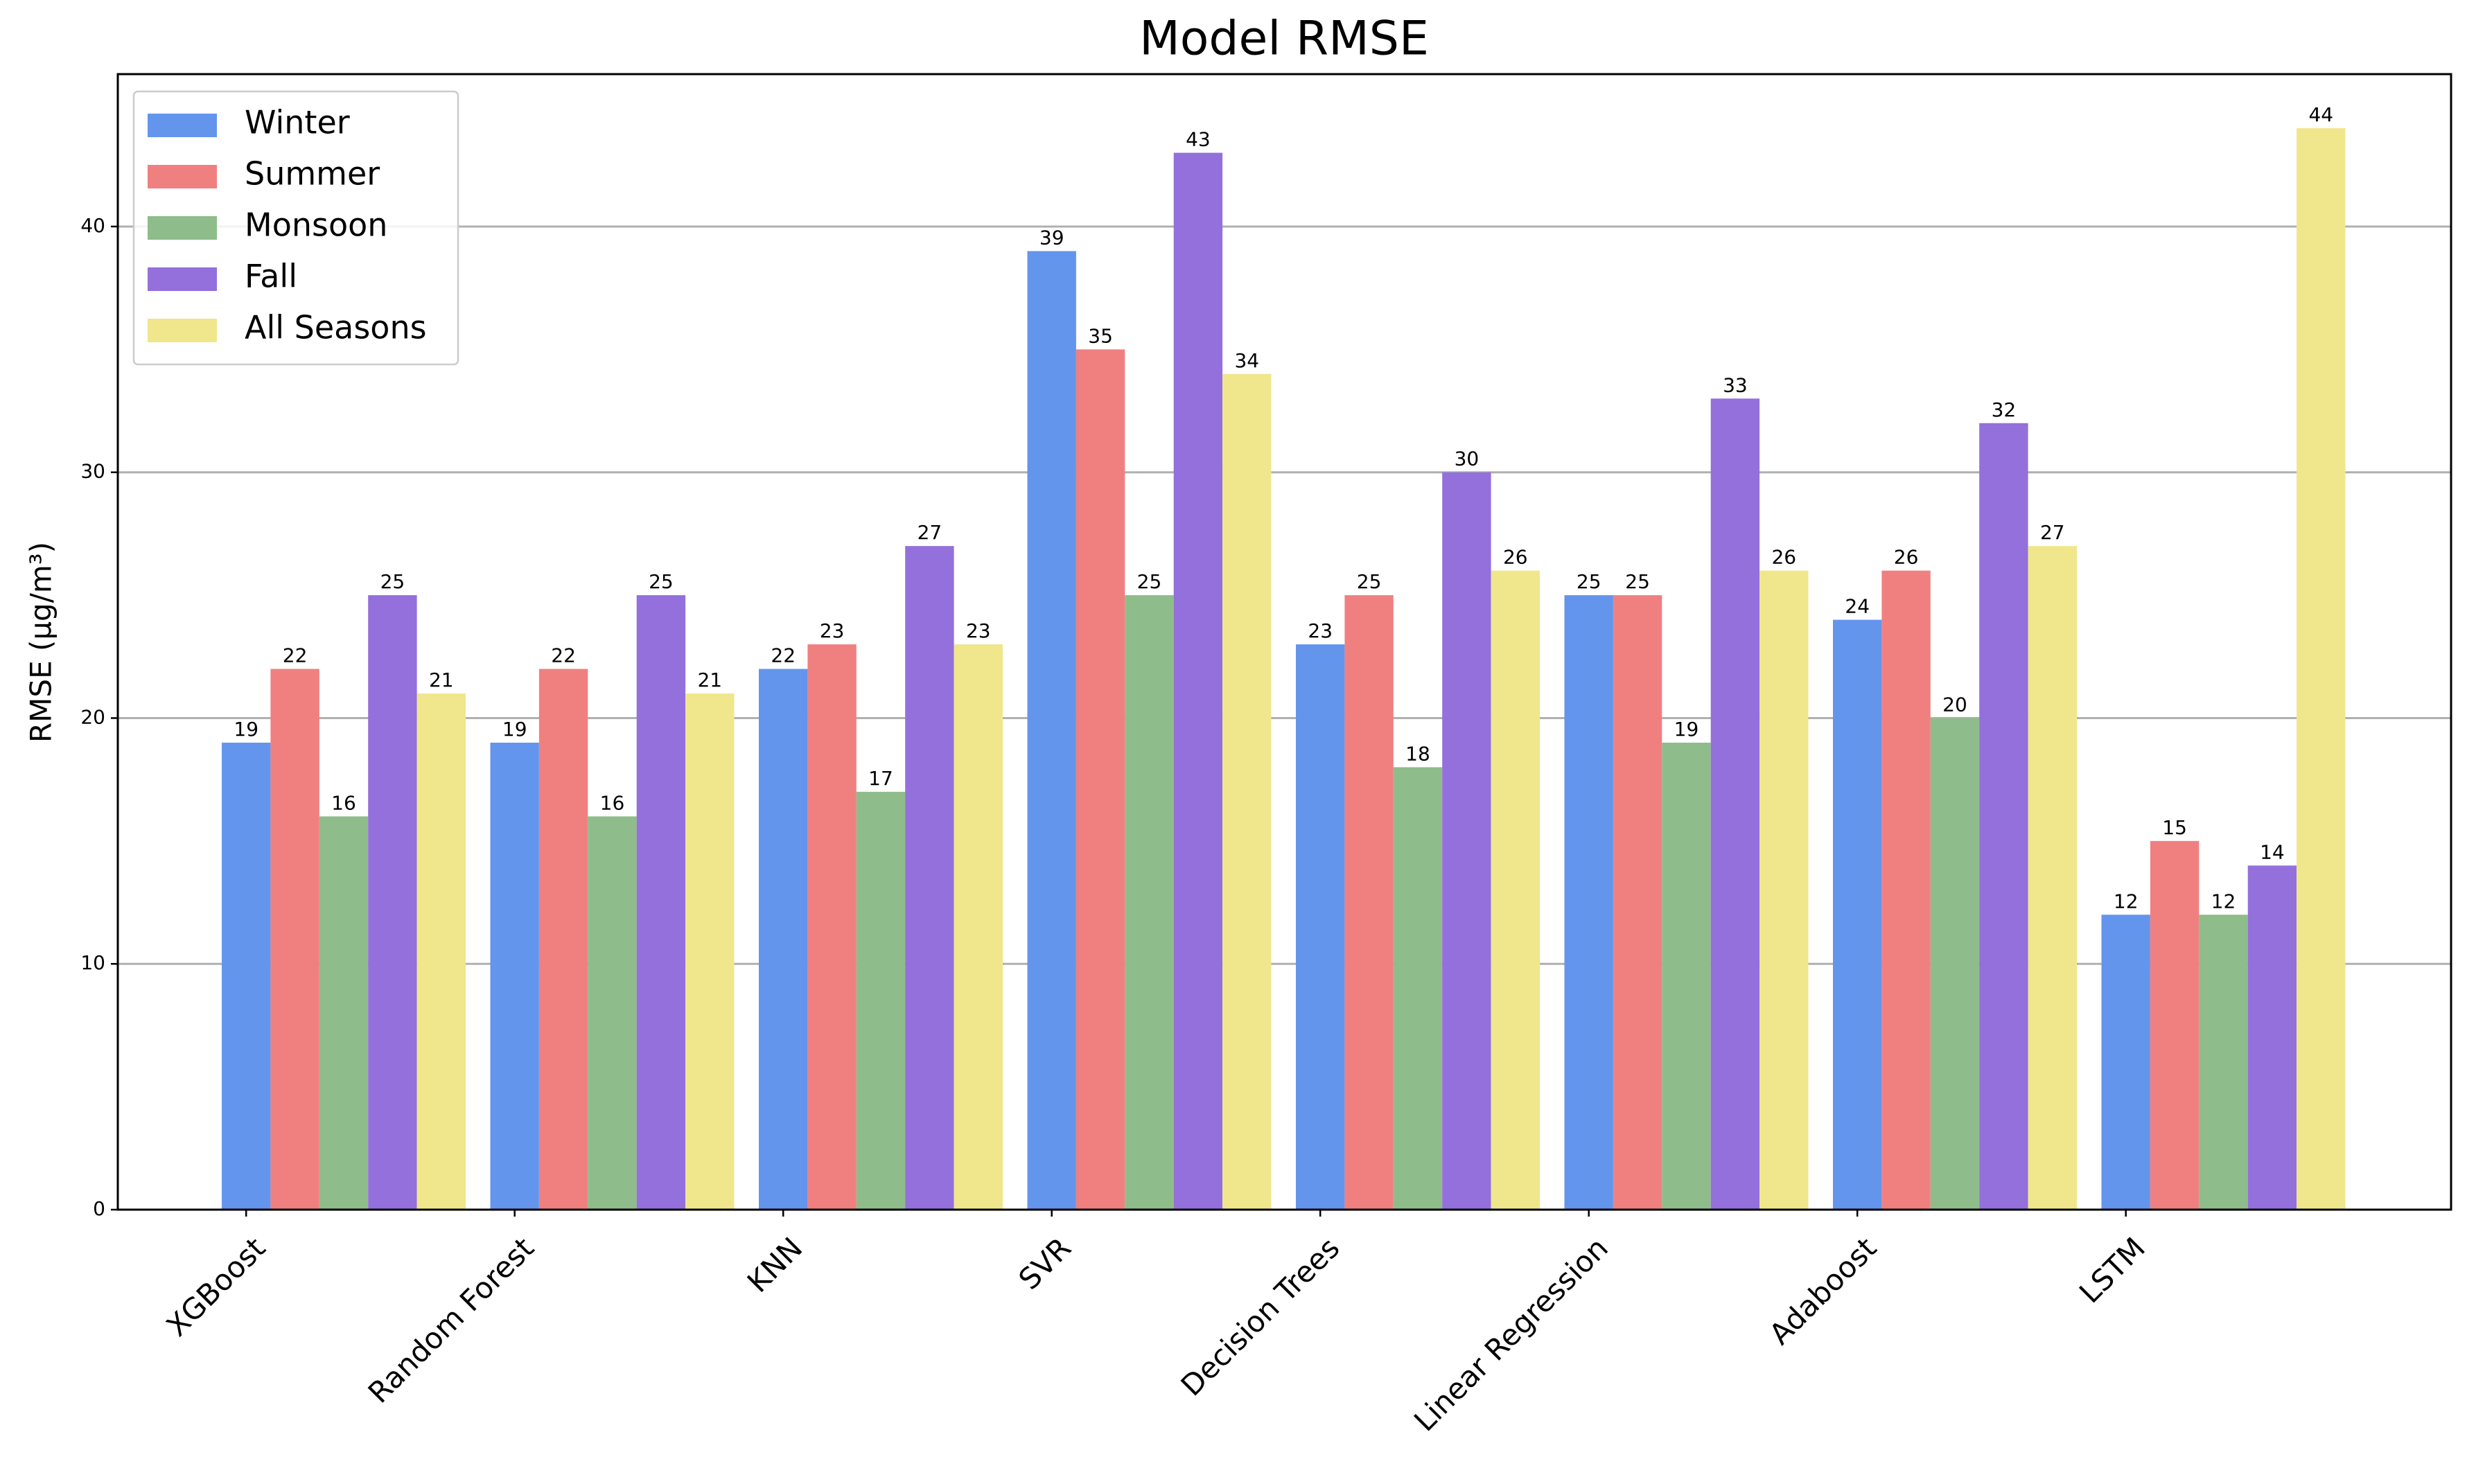 This screenshot has height=1484, width=2467. I want to click on y-tick-label: 40, so click(93, 225).